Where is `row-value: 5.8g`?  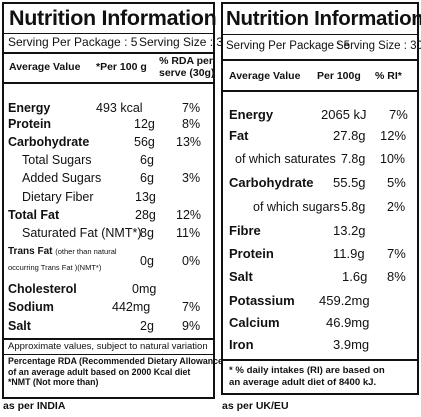
row-value: 5.8g is located at coordinates (353, 207).